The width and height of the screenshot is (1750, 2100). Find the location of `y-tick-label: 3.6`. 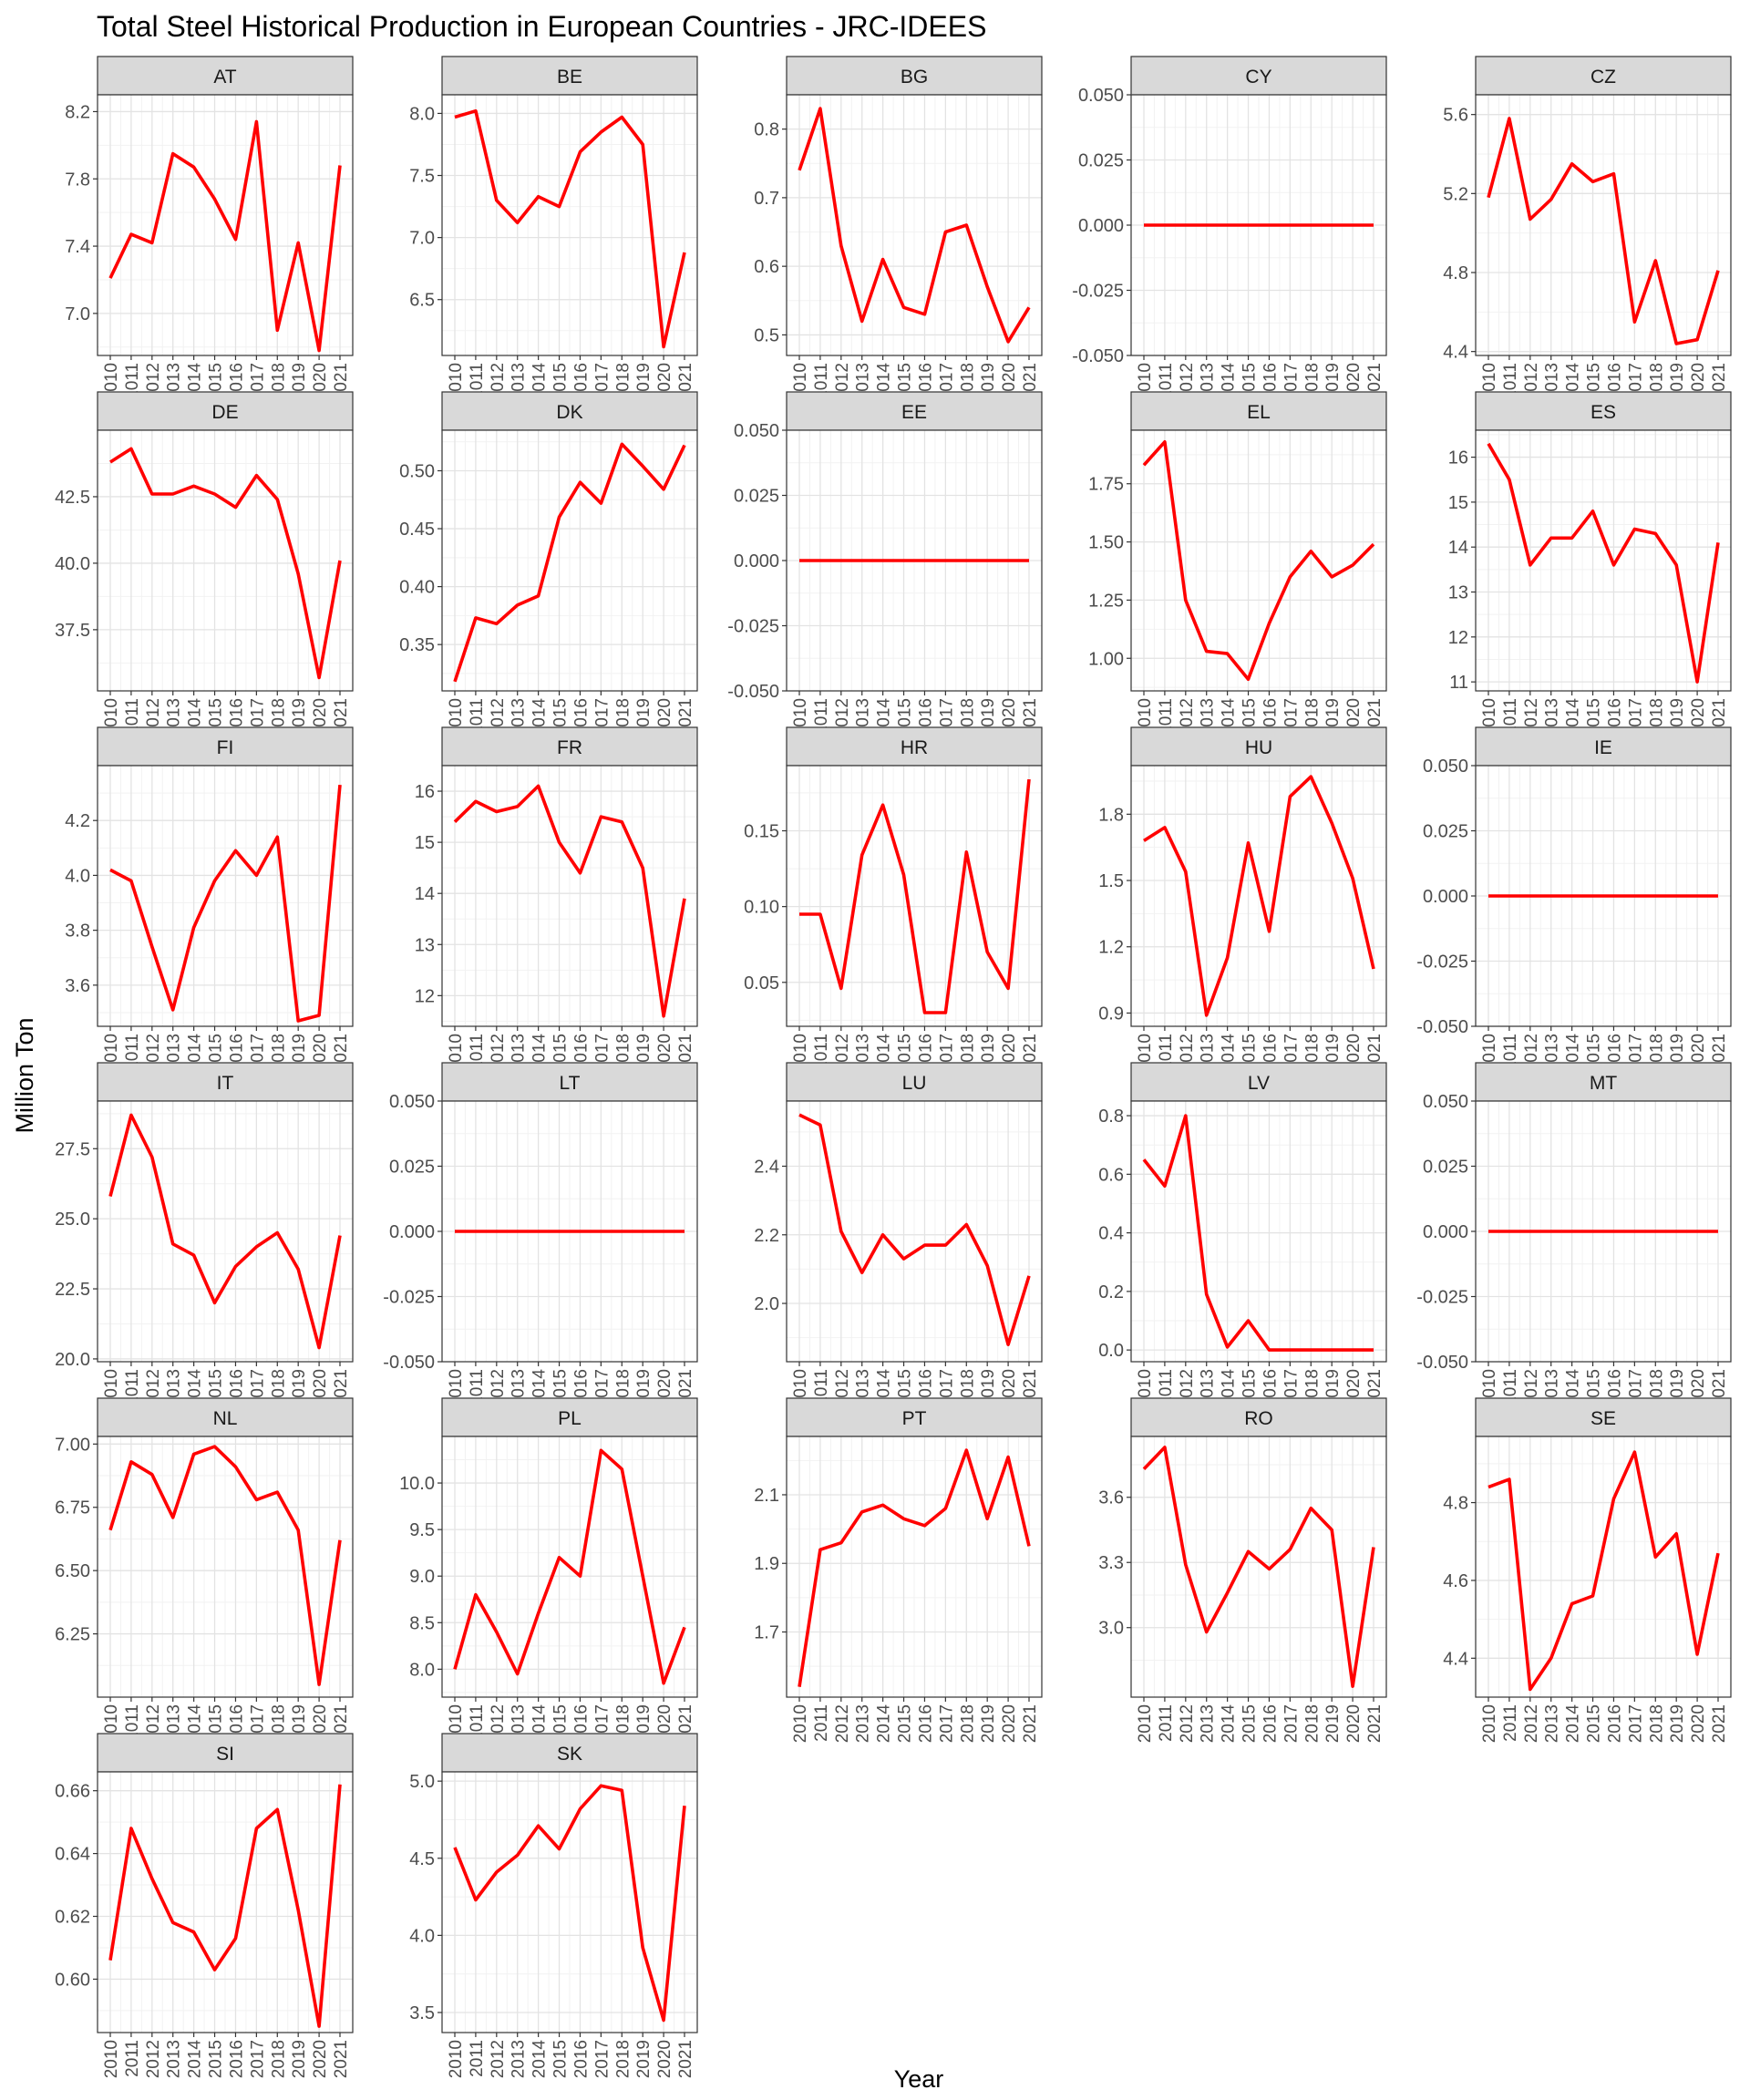

y-tick-label: 3.6 is located at coordinates (1111, 1498).